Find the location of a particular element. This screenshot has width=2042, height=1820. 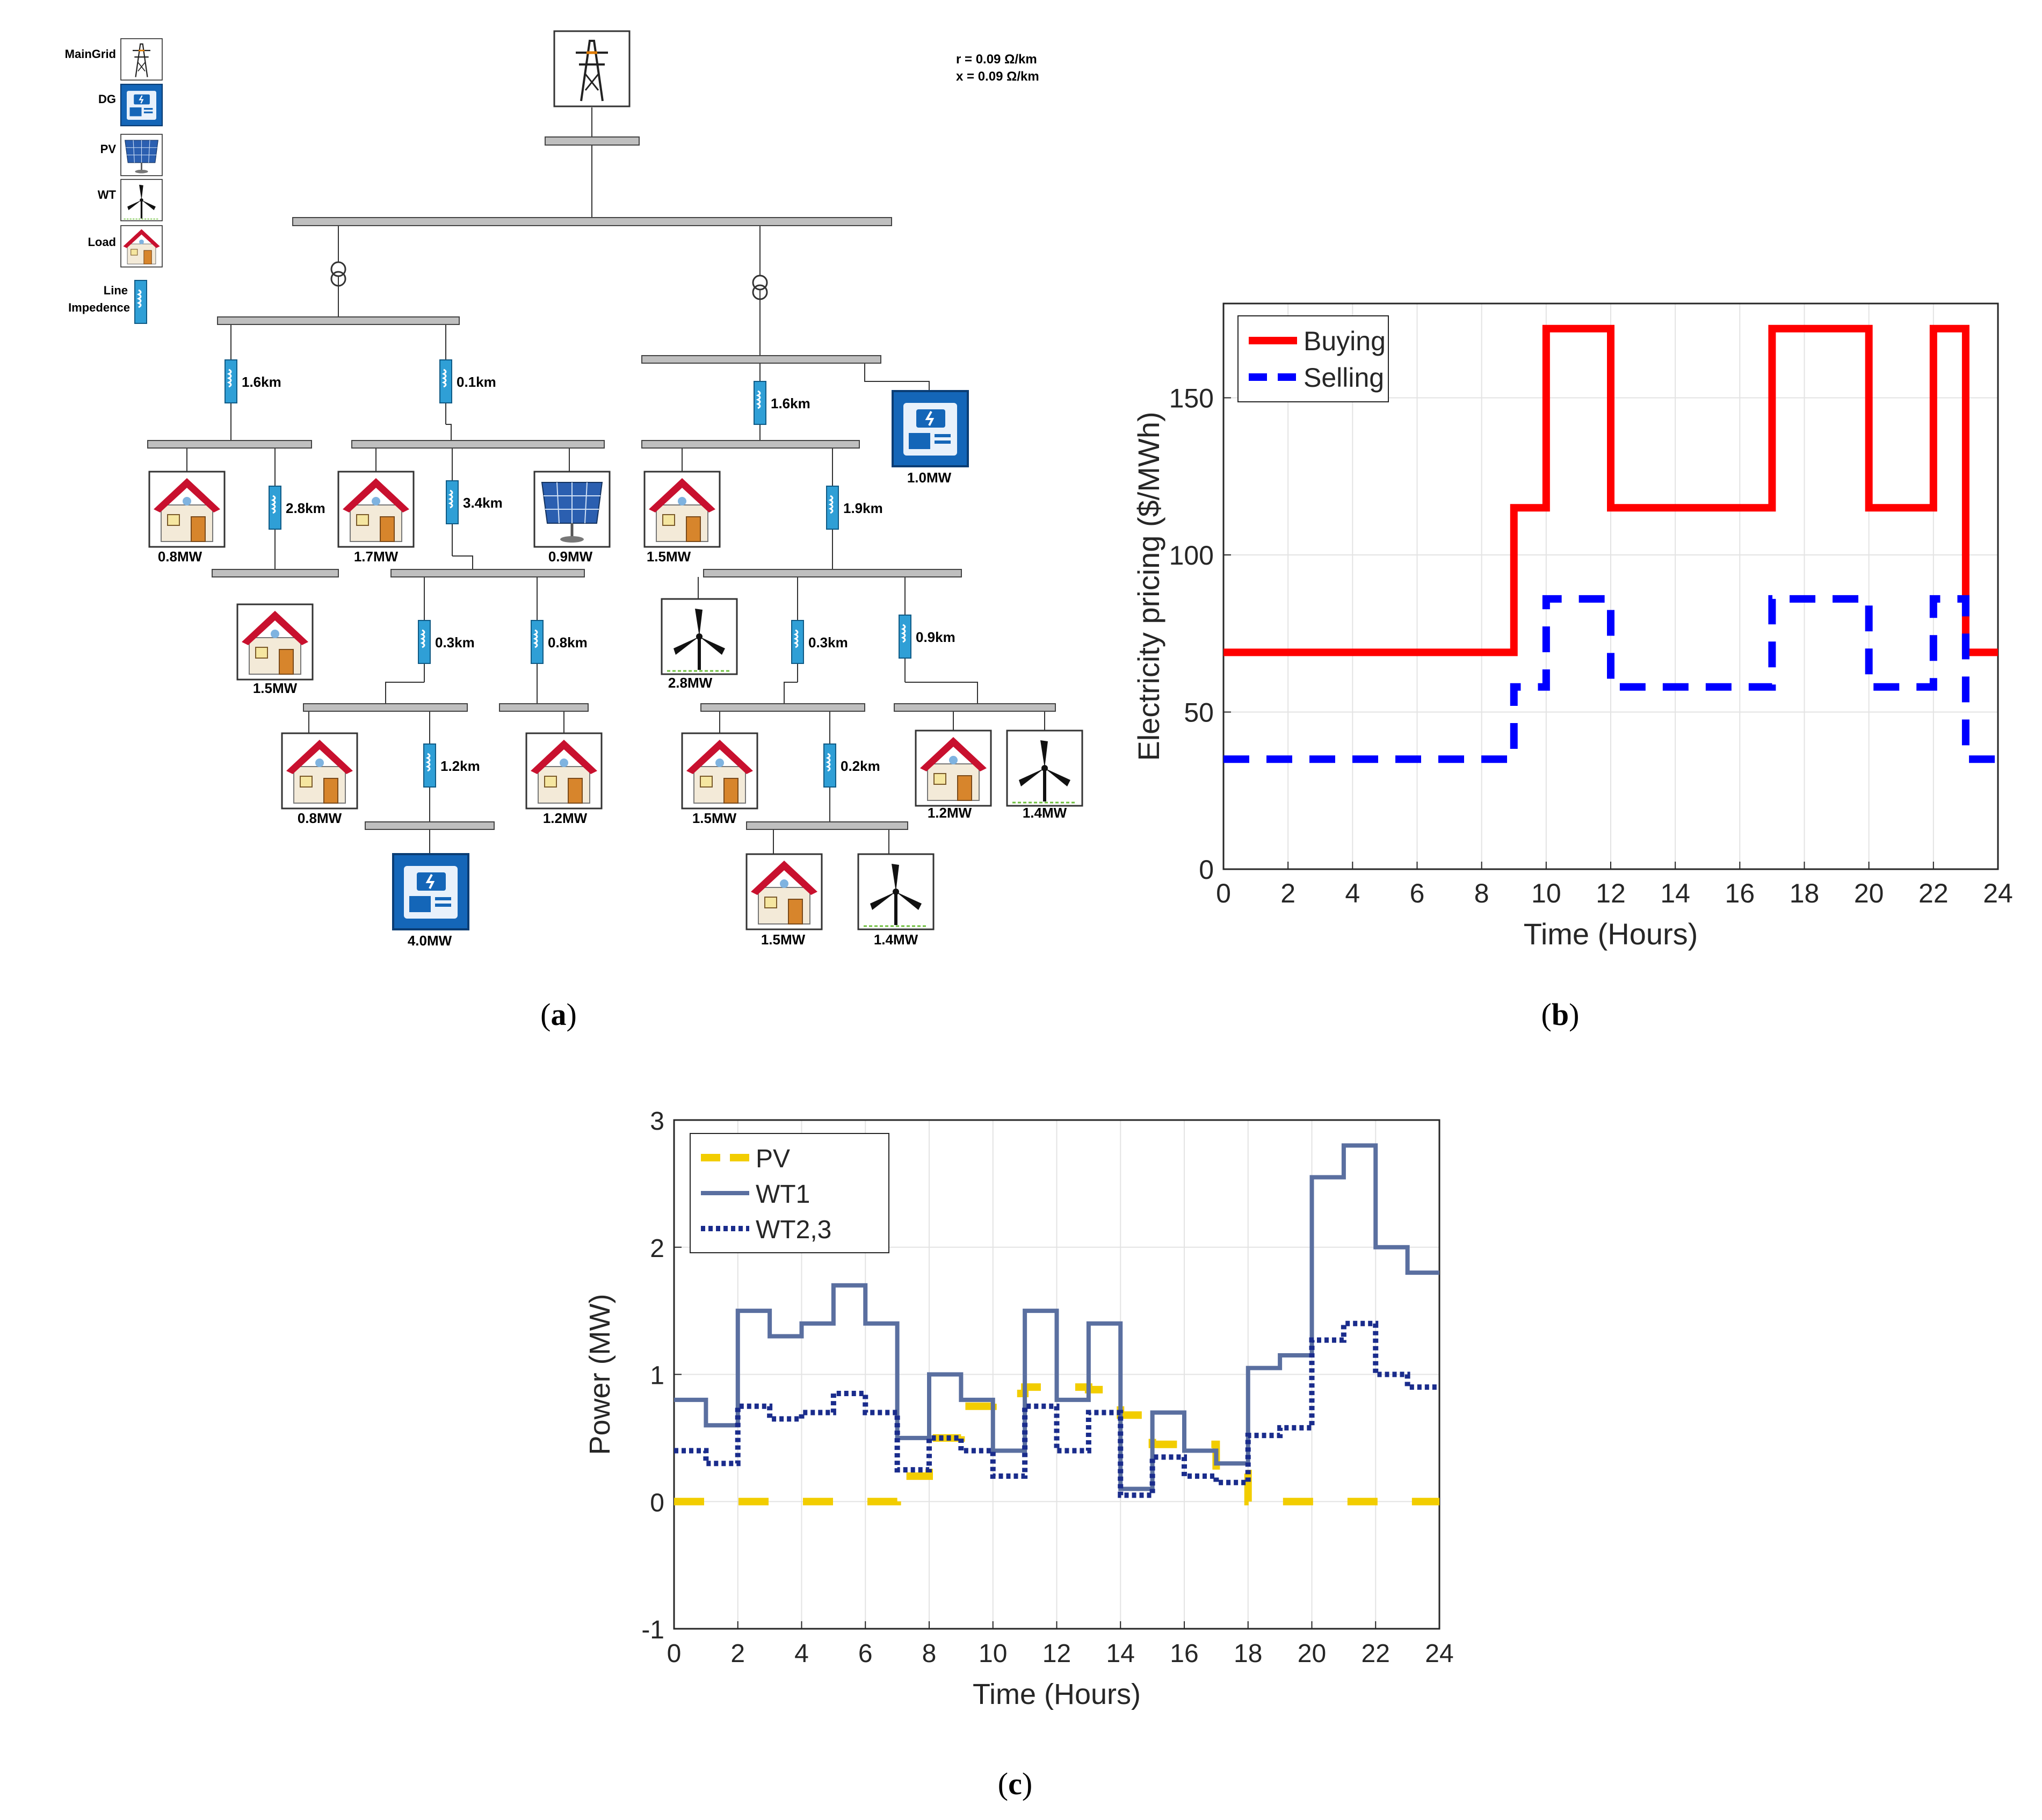

line-label-1: 1.6km is located at coordinates (261, 382).